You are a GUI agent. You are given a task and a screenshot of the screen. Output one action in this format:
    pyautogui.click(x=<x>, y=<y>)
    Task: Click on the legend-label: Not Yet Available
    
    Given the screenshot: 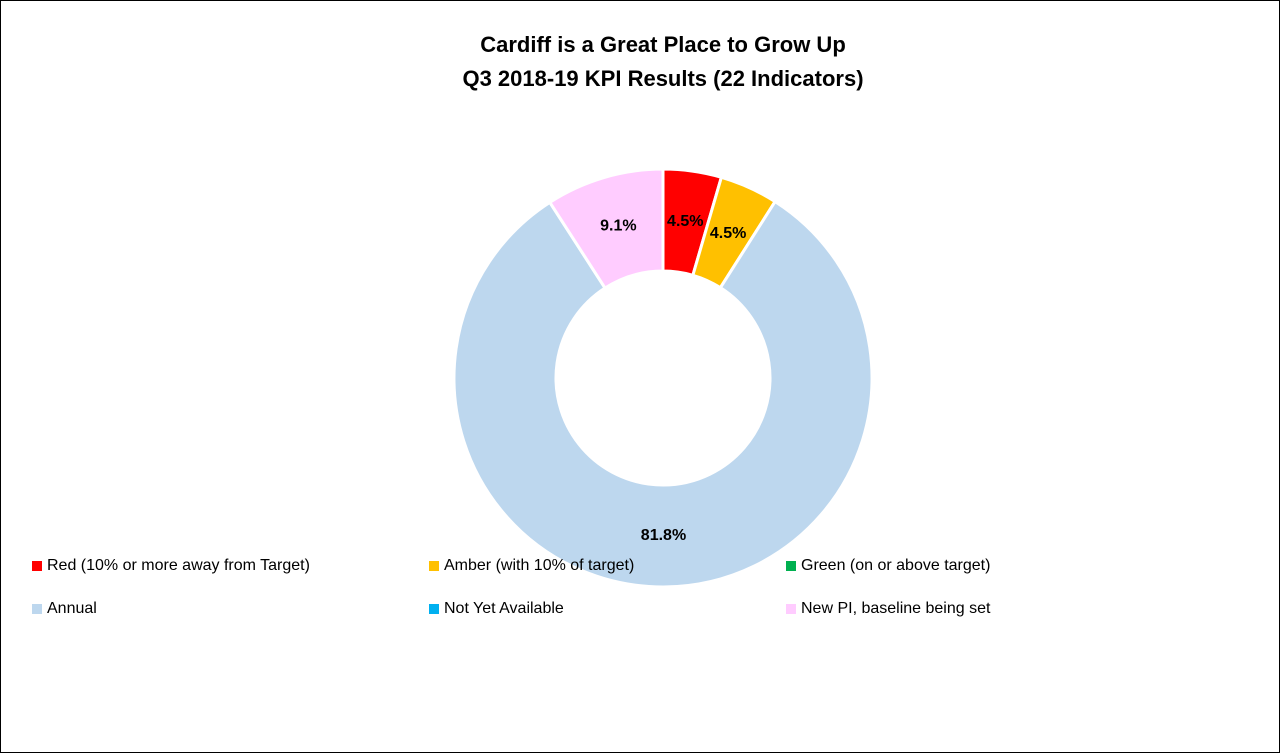 What is the action you would take?
    pyautogui.click(x=504, y=608)
    